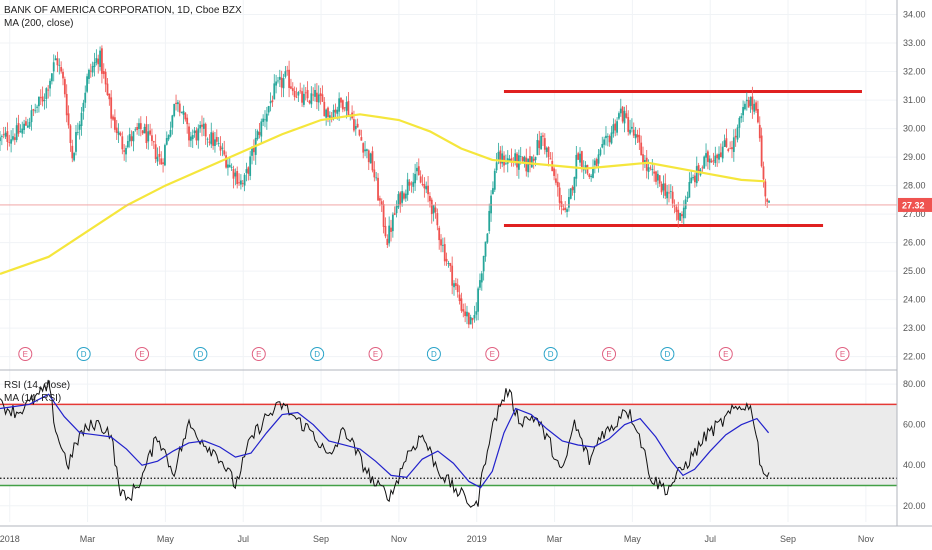  I want to click on ma-legend: MA (200, close), so click(39, 23).